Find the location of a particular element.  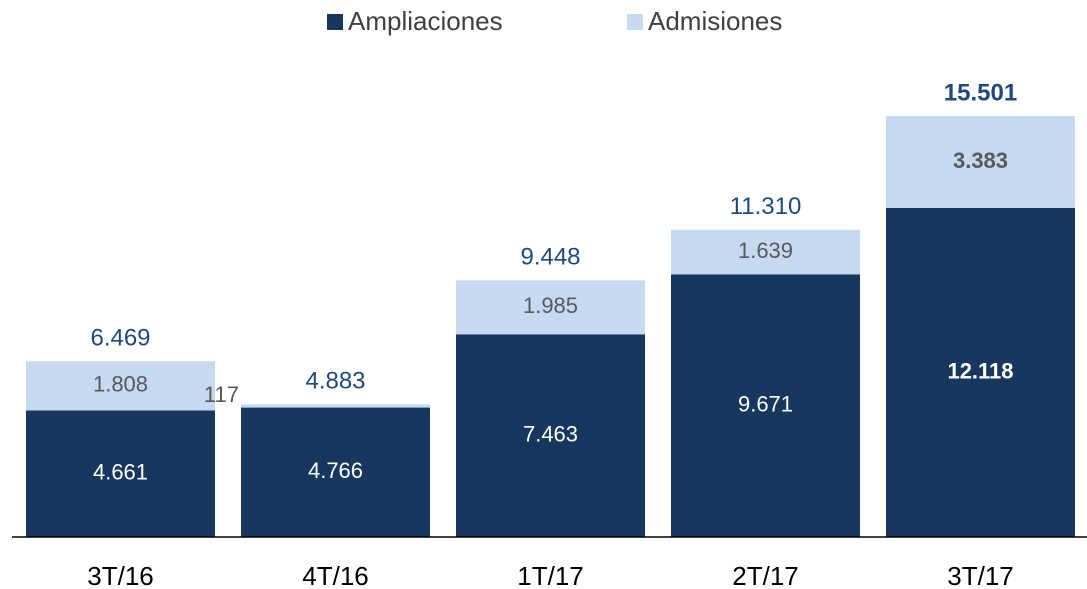

x-tick-label: 2T/17 is located at coordinates (765, 575).